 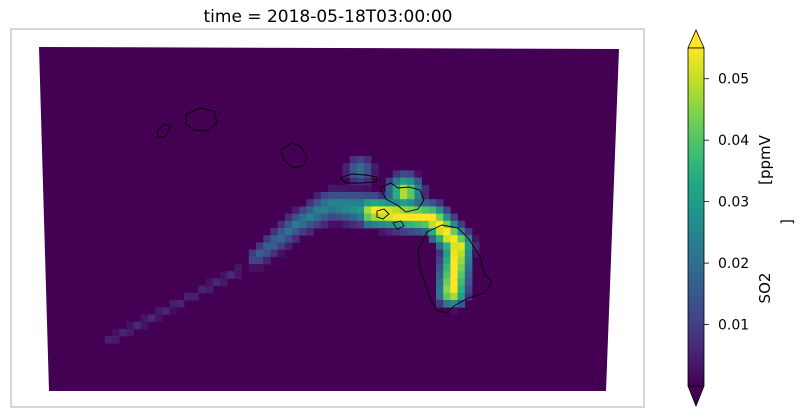 I want to click on colorbar-tick-label: 0.04, so click(x=733, y=141).